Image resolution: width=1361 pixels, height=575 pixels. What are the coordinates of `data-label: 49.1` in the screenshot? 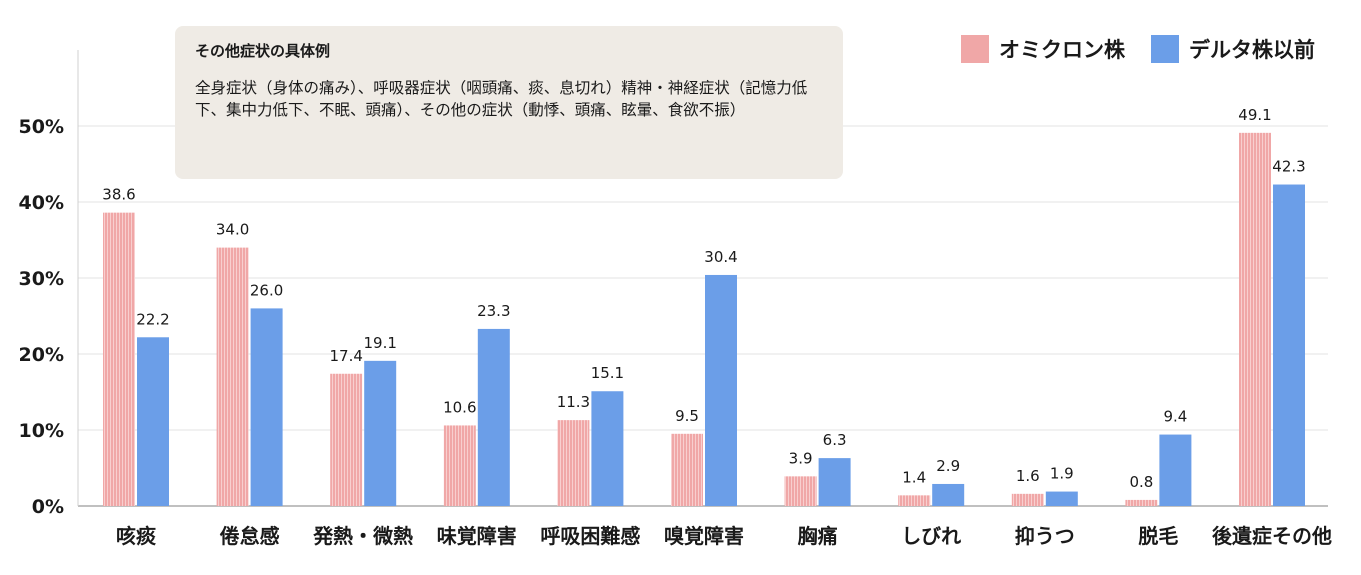 It's located at (1254, 115).